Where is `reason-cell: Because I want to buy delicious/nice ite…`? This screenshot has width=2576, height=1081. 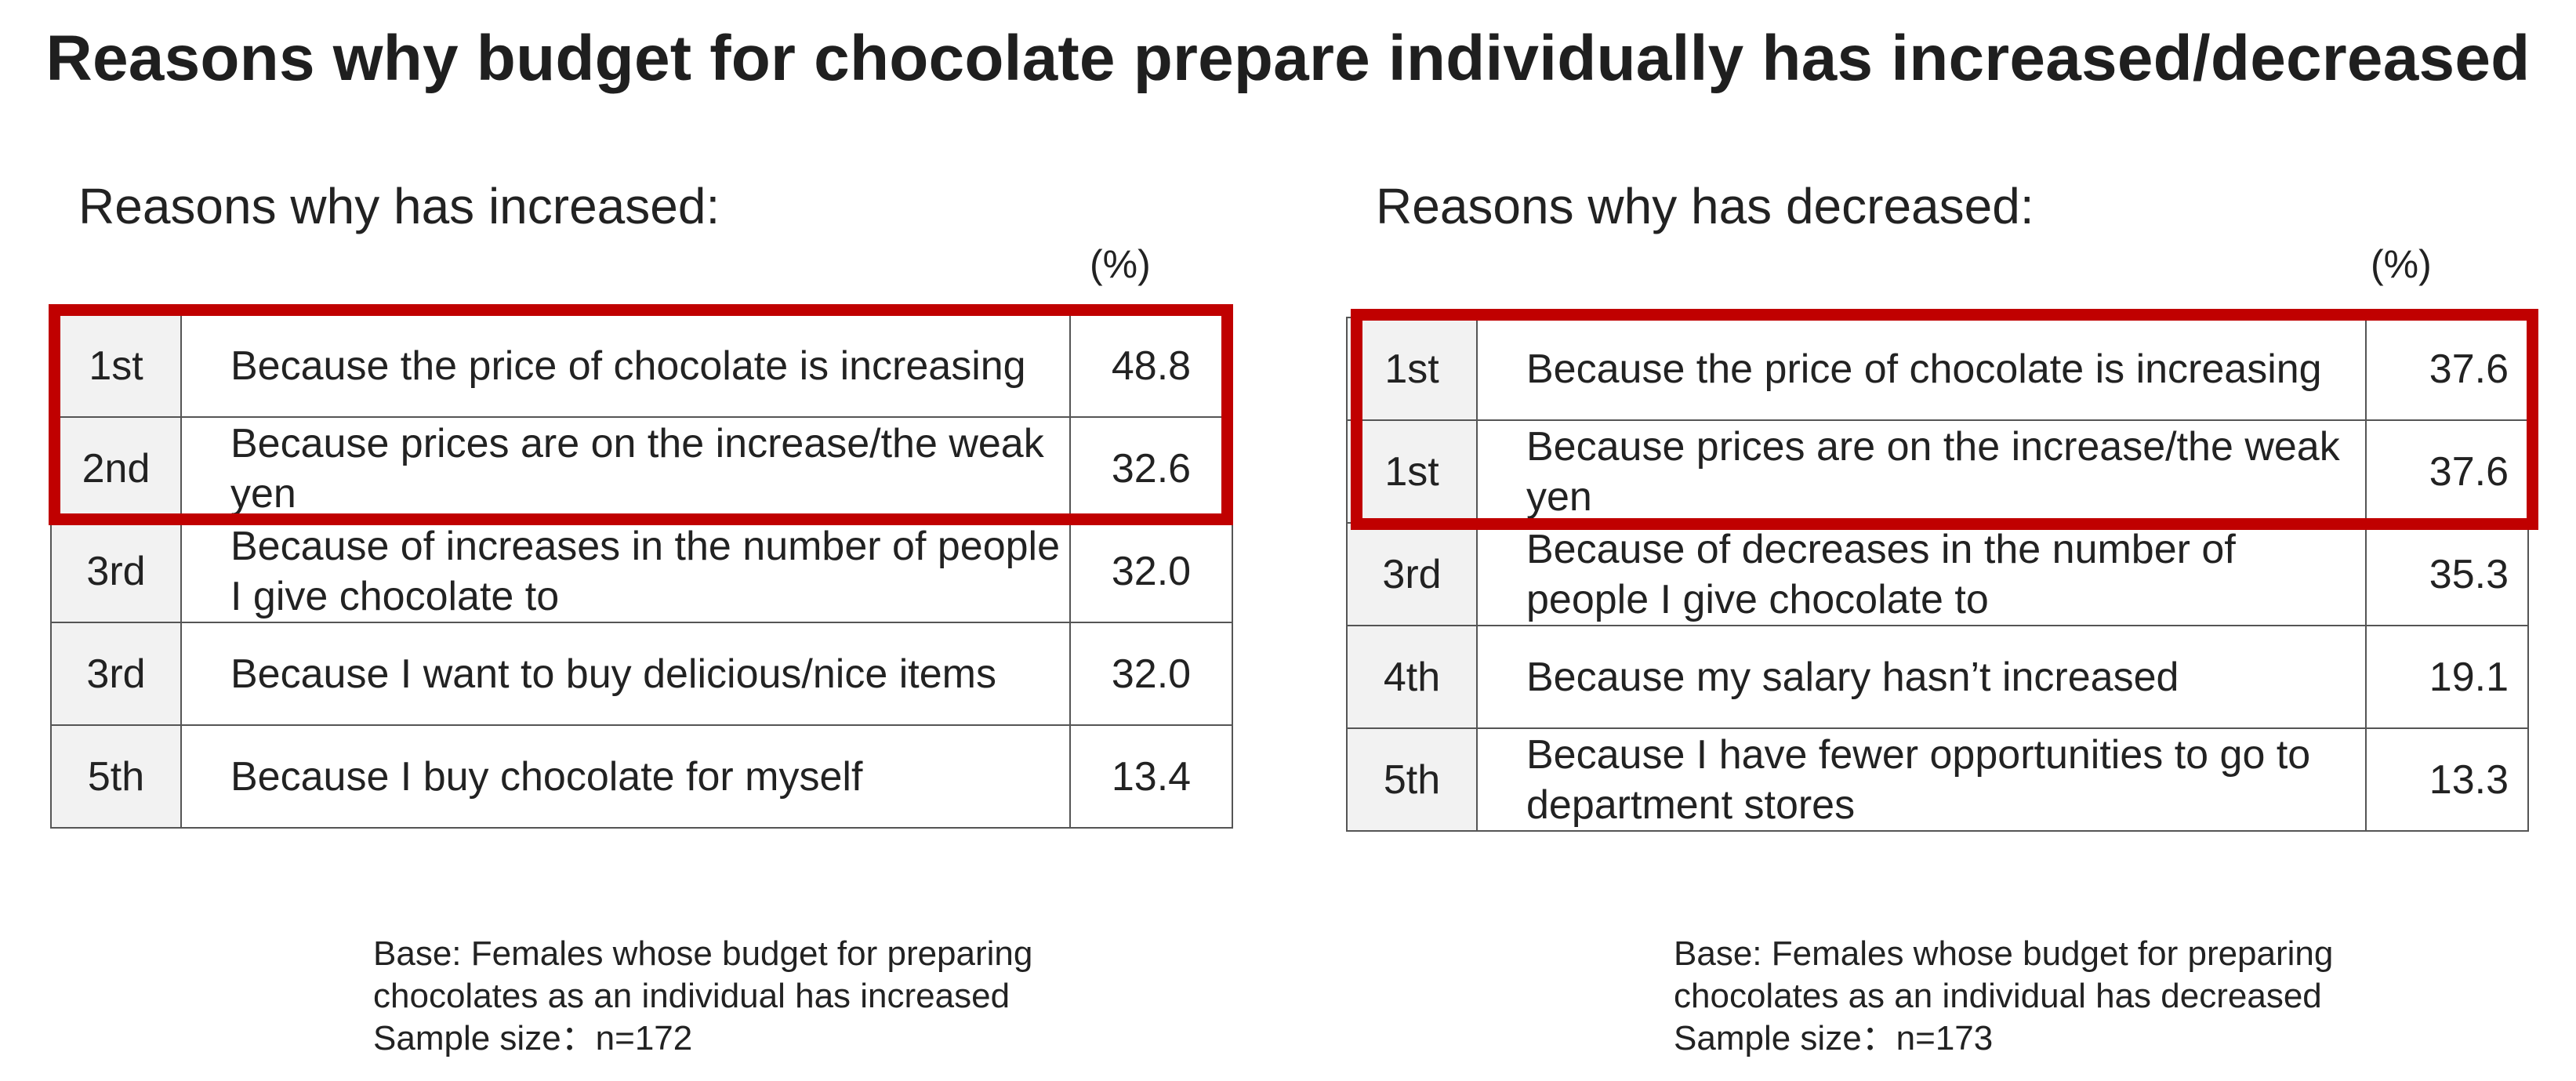
reason-cell: Because I want to buy delicious/nice ite… is located at coordinates (626, 674).